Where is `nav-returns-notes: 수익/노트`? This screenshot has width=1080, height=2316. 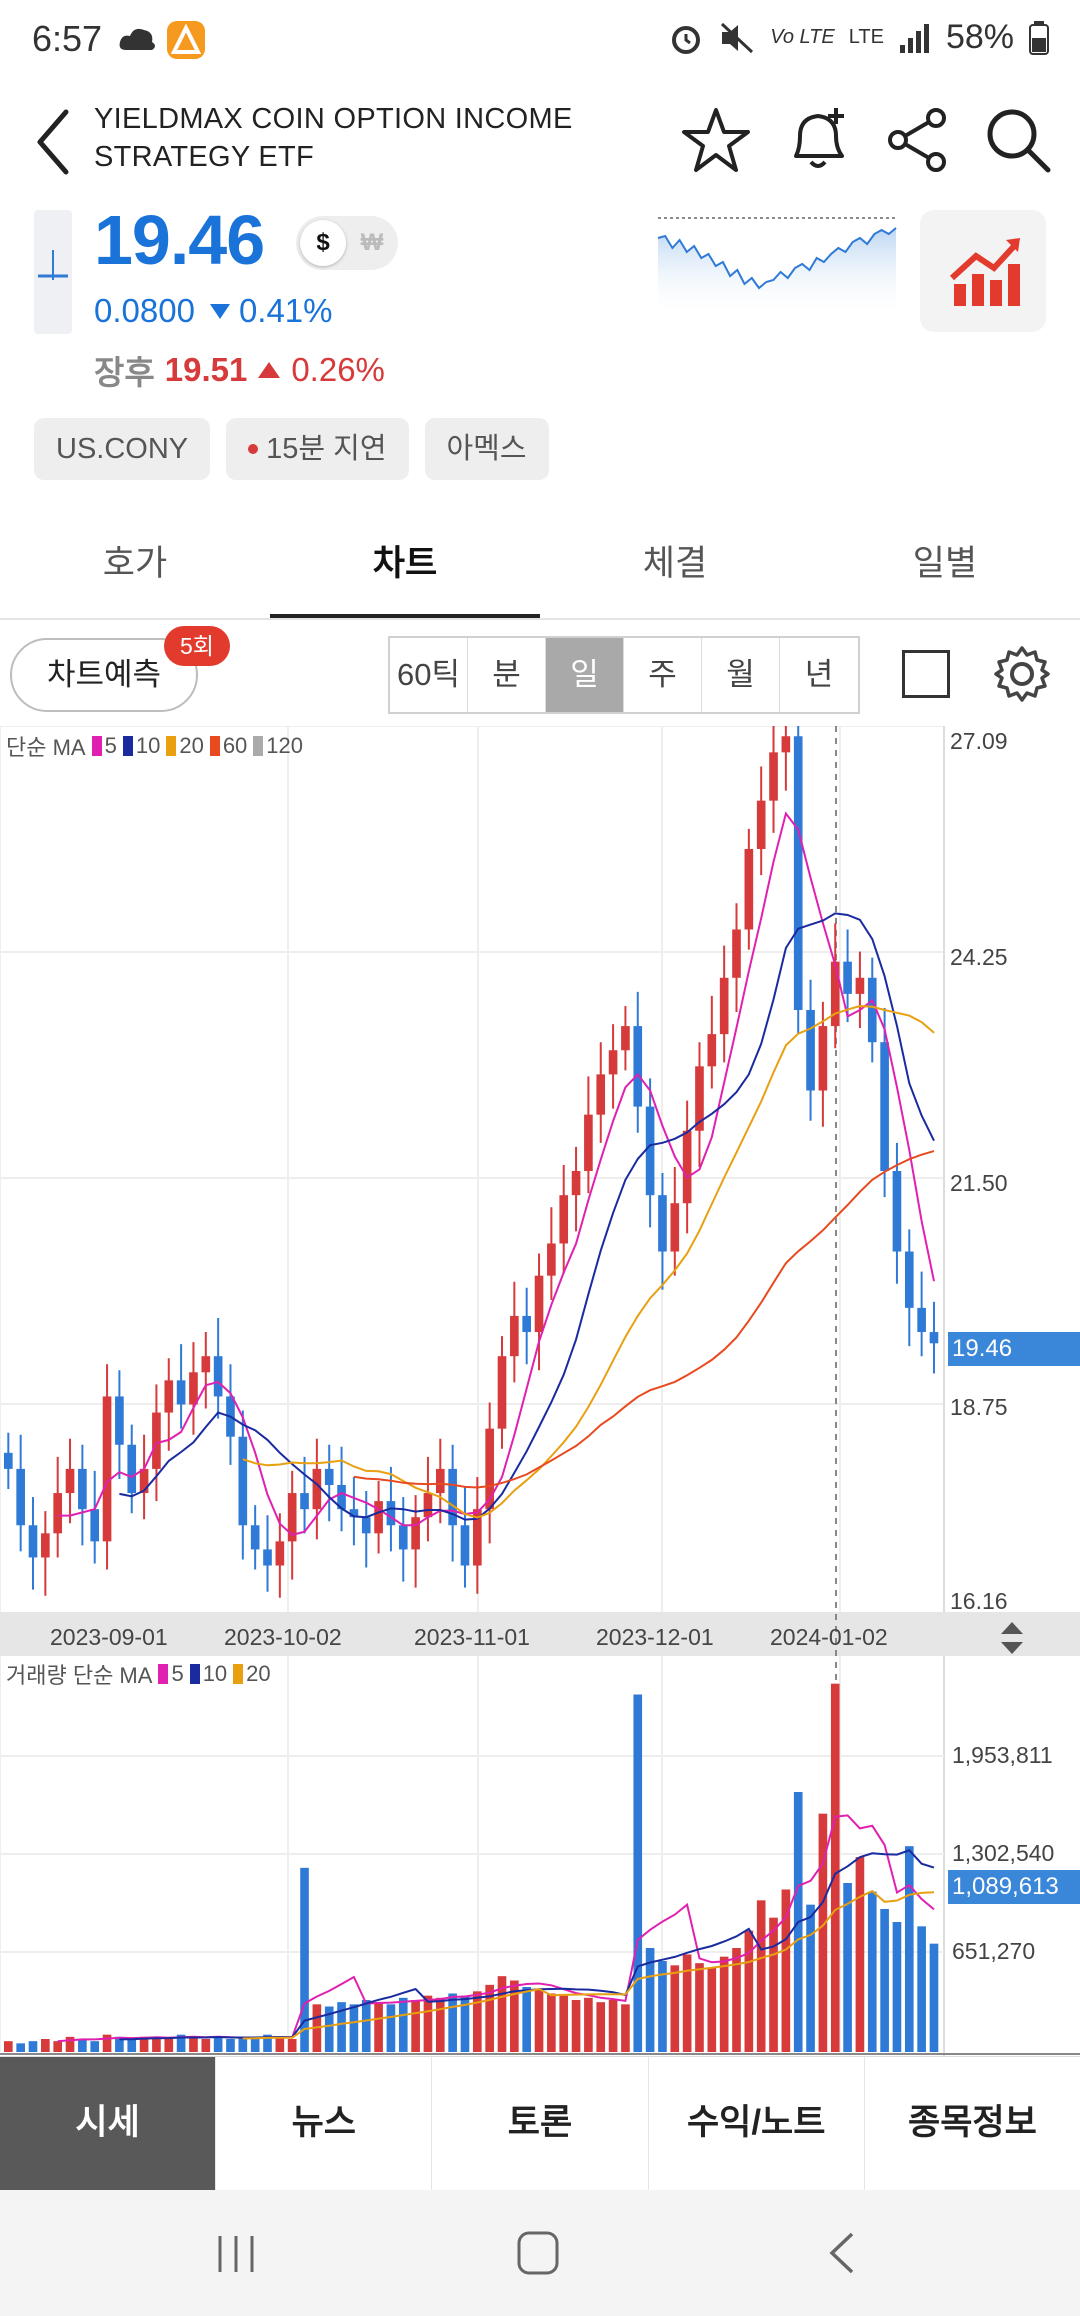
nav-returns-notes: 수익/노트 is located at coordinates (757, 2123).